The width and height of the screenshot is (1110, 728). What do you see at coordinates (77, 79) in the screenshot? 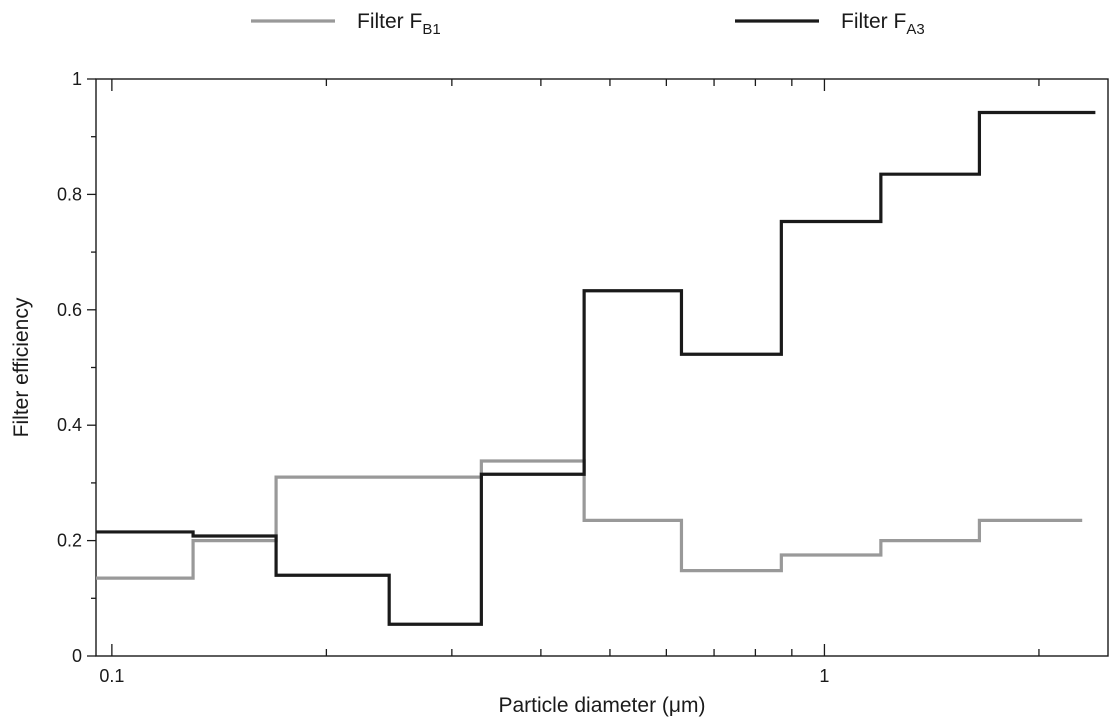
I see `y-tick-label: 1` at bounding box center [77, 79].